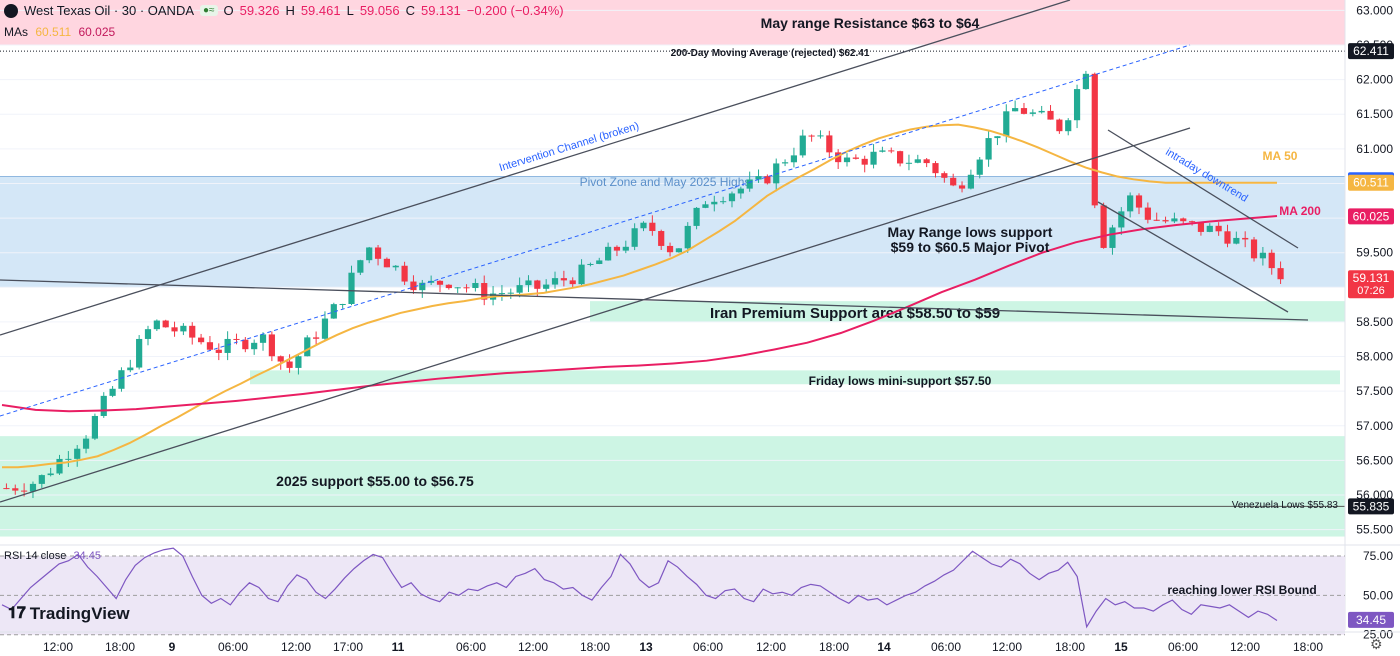 This screenshot has width=1400, height=656. Describe the element at coordinates (379, 10) in the screenshot. I see `low-value: 59.056` at that location.